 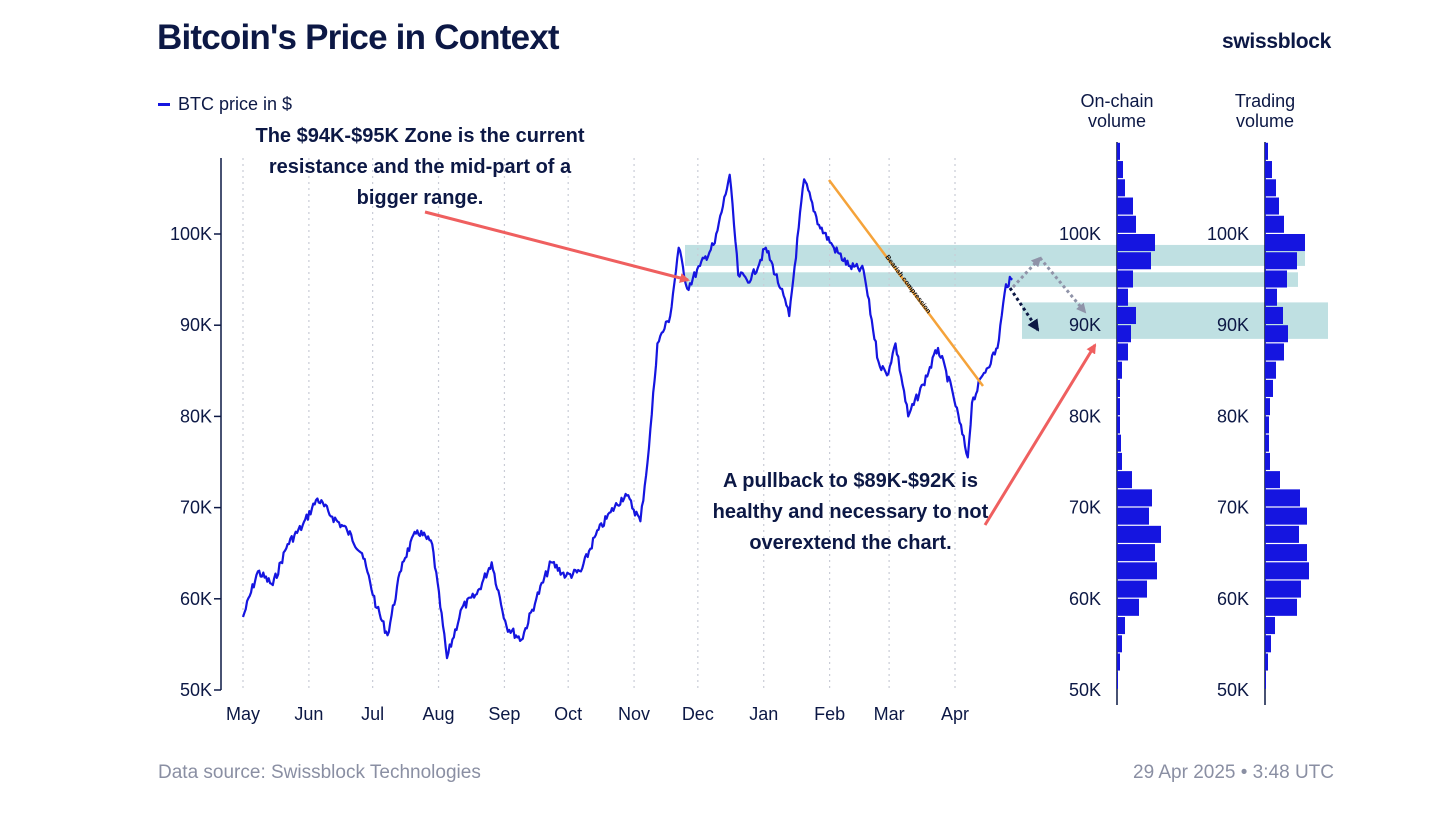 What do you see at coordinates (1085, 508) in the screenshot?
I see `onchain-volume-y-tick-label: 70K` at bounding box center [1085, 508].